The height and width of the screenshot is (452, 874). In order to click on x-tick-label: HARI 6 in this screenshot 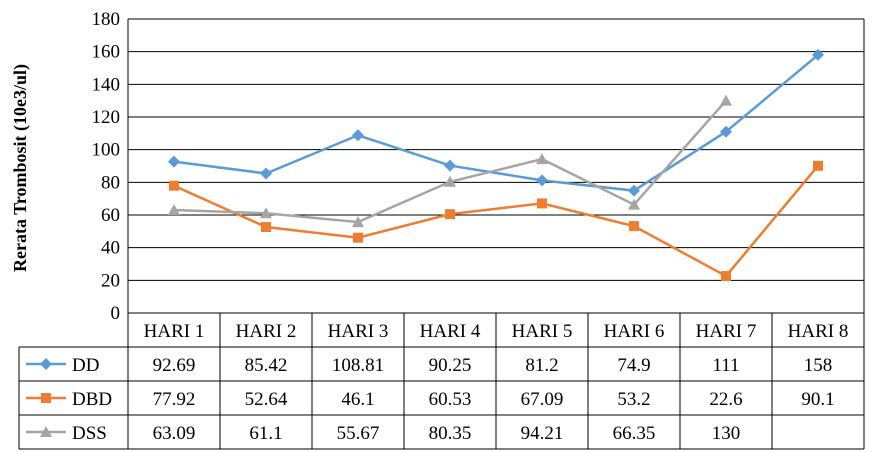, I will do `click(634, 331)`.